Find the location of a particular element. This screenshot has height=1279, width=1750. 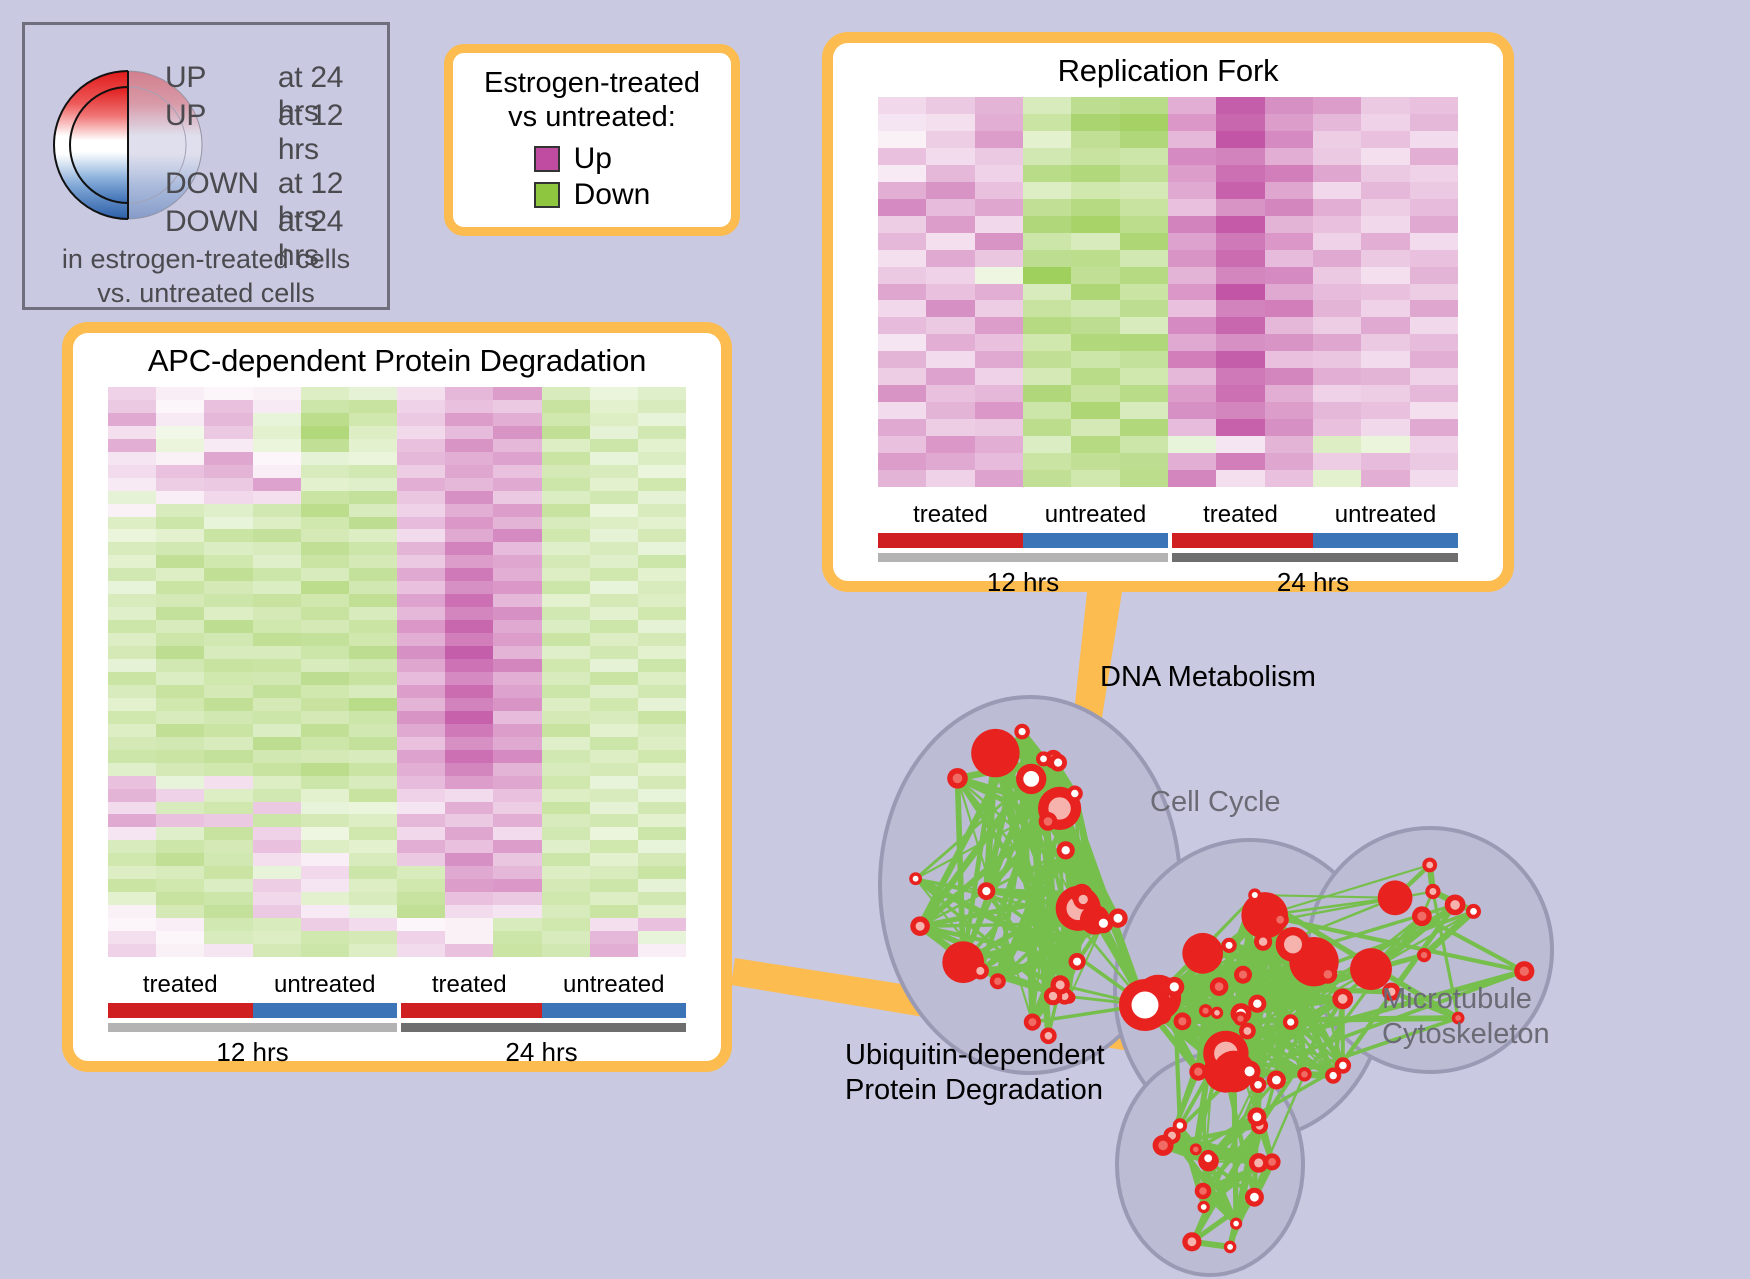

axis-group-label: untreated is located at coordinates (1095, 514).